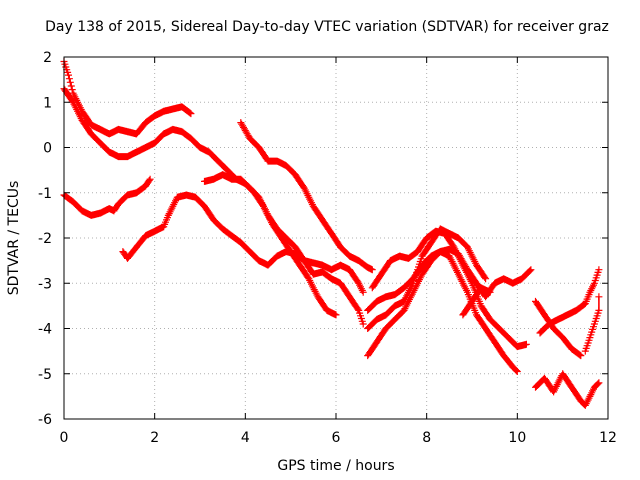 Image resolution: width=640 pixels, height=480 pixels. Describe the element at coordinates (45, 420) in the screenshot. I see `y-tick-label: -6` at that location.